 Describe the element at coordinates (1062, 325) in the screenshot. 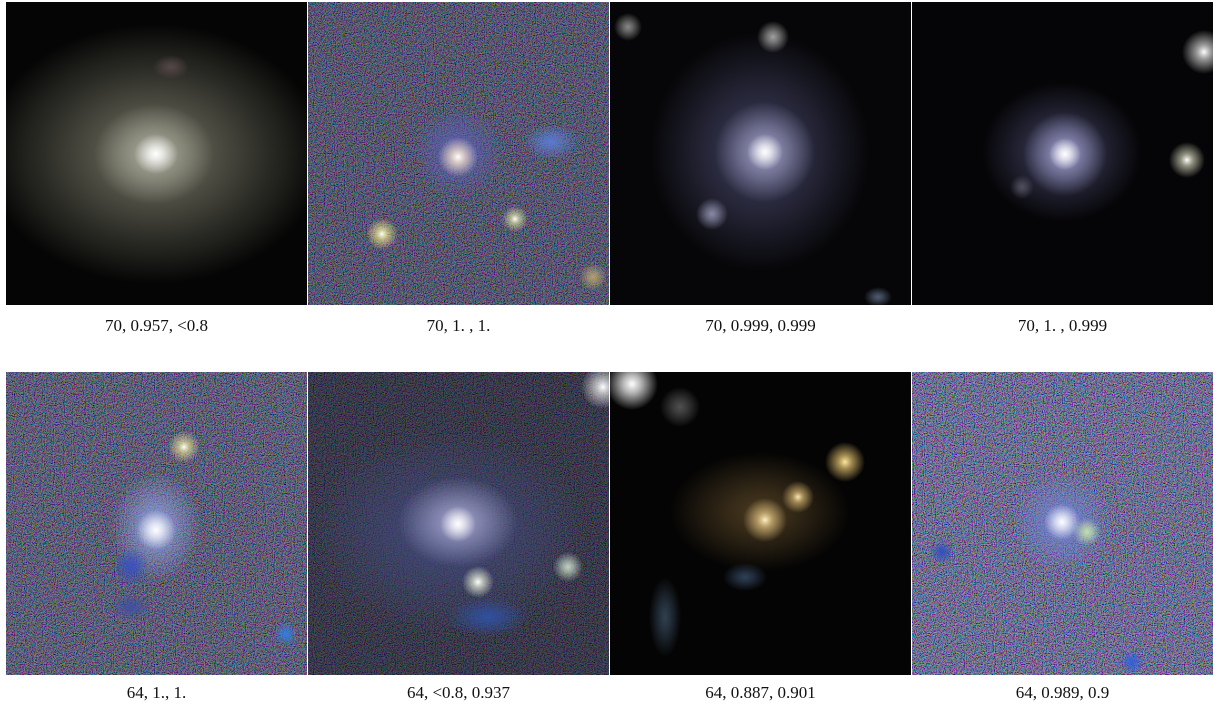

I see `panel-caption: 70, 1. , 0.999` at that location.